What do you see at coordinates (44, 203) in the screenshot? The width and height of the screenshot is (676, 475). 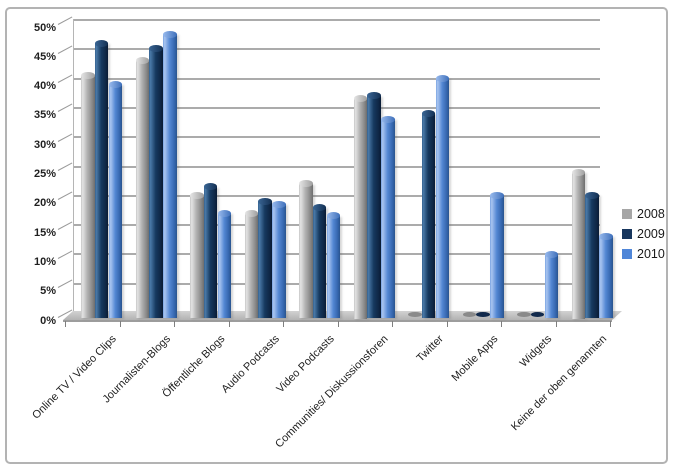 I see `y-axis-tick-label: 20%` at bounding box center [44, 203].